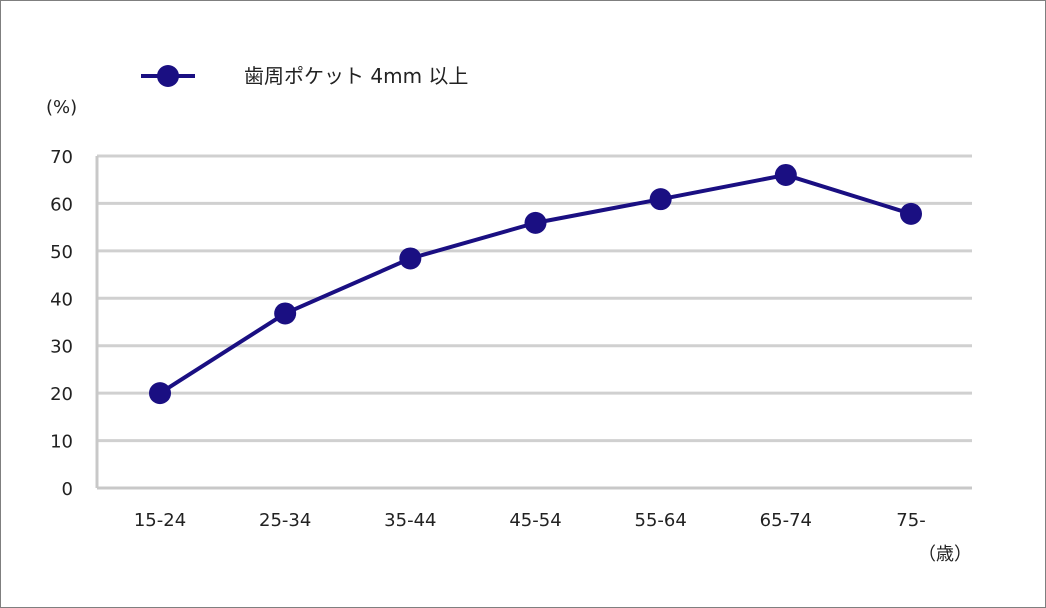 The height and width of the screenshot is (608, 1046). Describe the element at coordinates (61, 107) in the screenshot. I see `y-unit-label: (%)` at that location.